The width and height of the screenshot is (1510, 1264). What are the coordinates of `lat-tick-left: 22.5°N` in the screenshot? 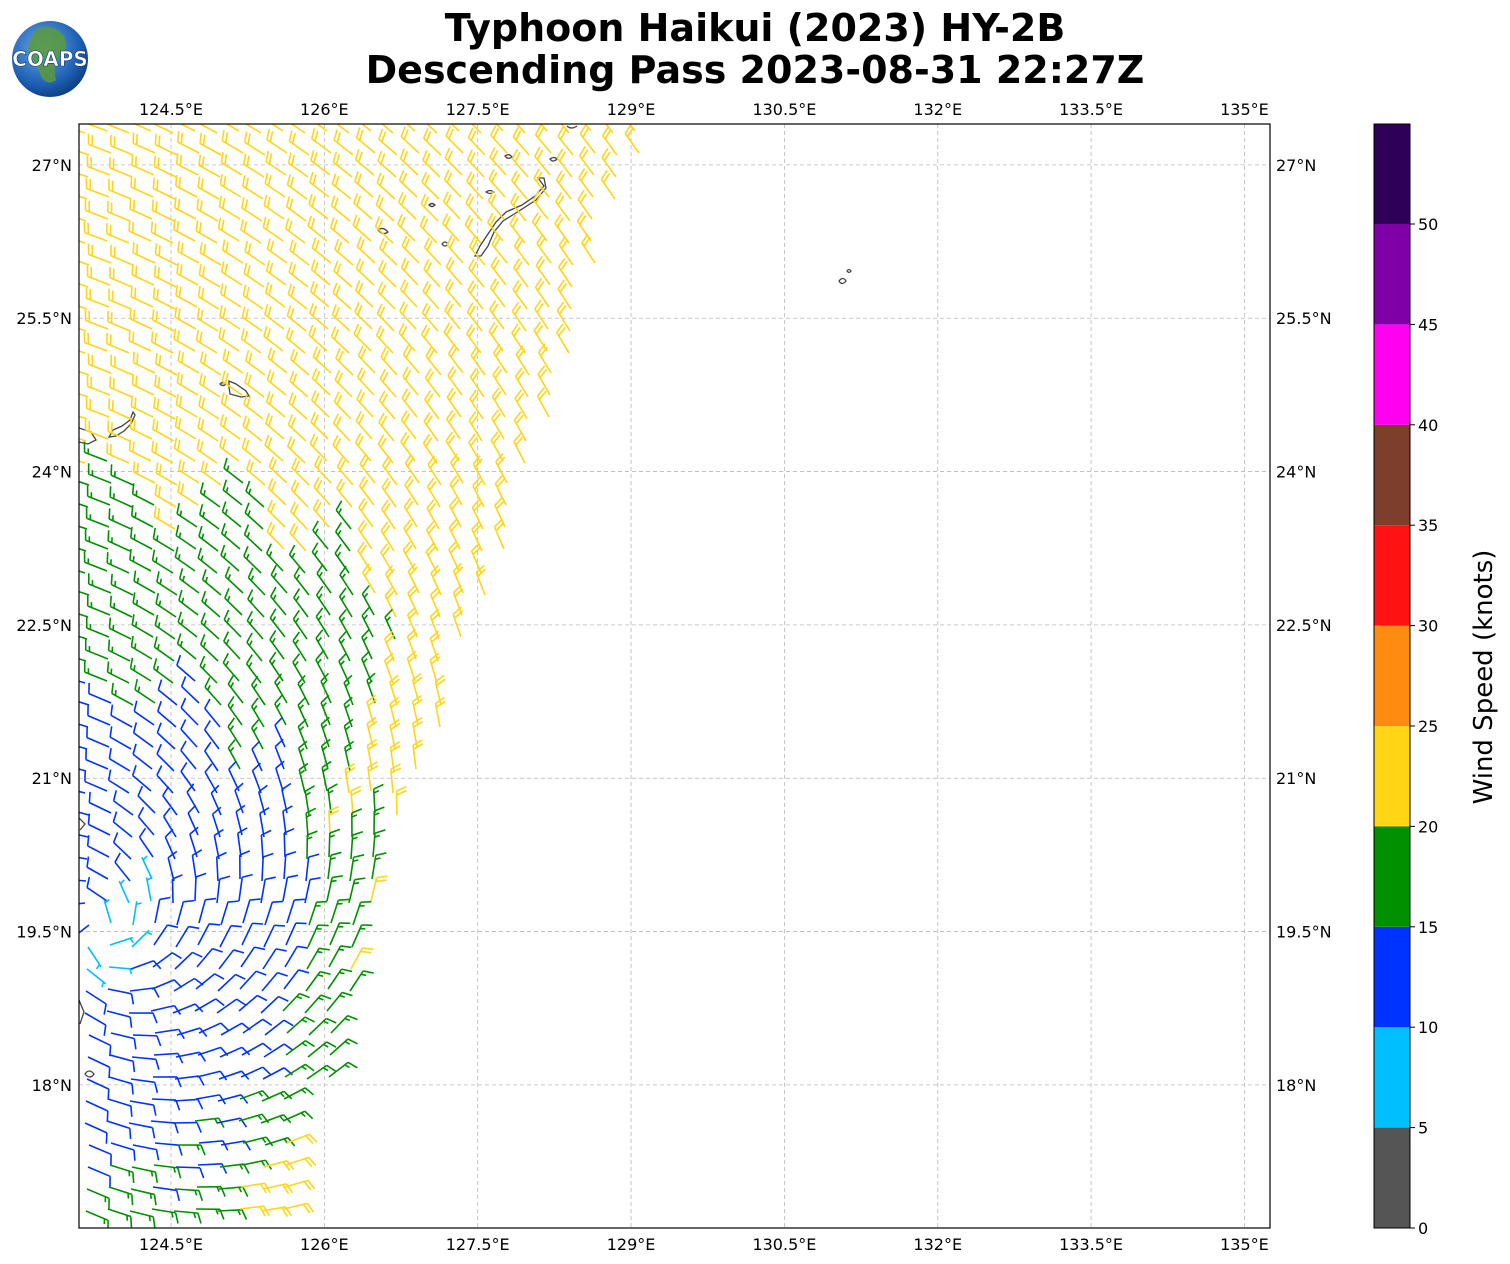 It's located at (44, 625).